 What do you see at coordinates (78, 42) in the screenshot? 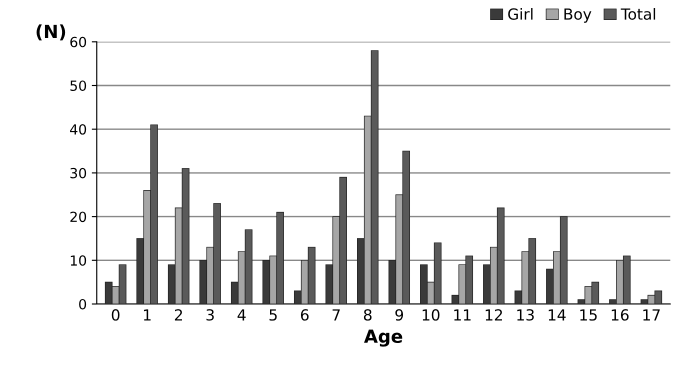
I see `y-tick-label: 60` at bounding box center [78, 42].